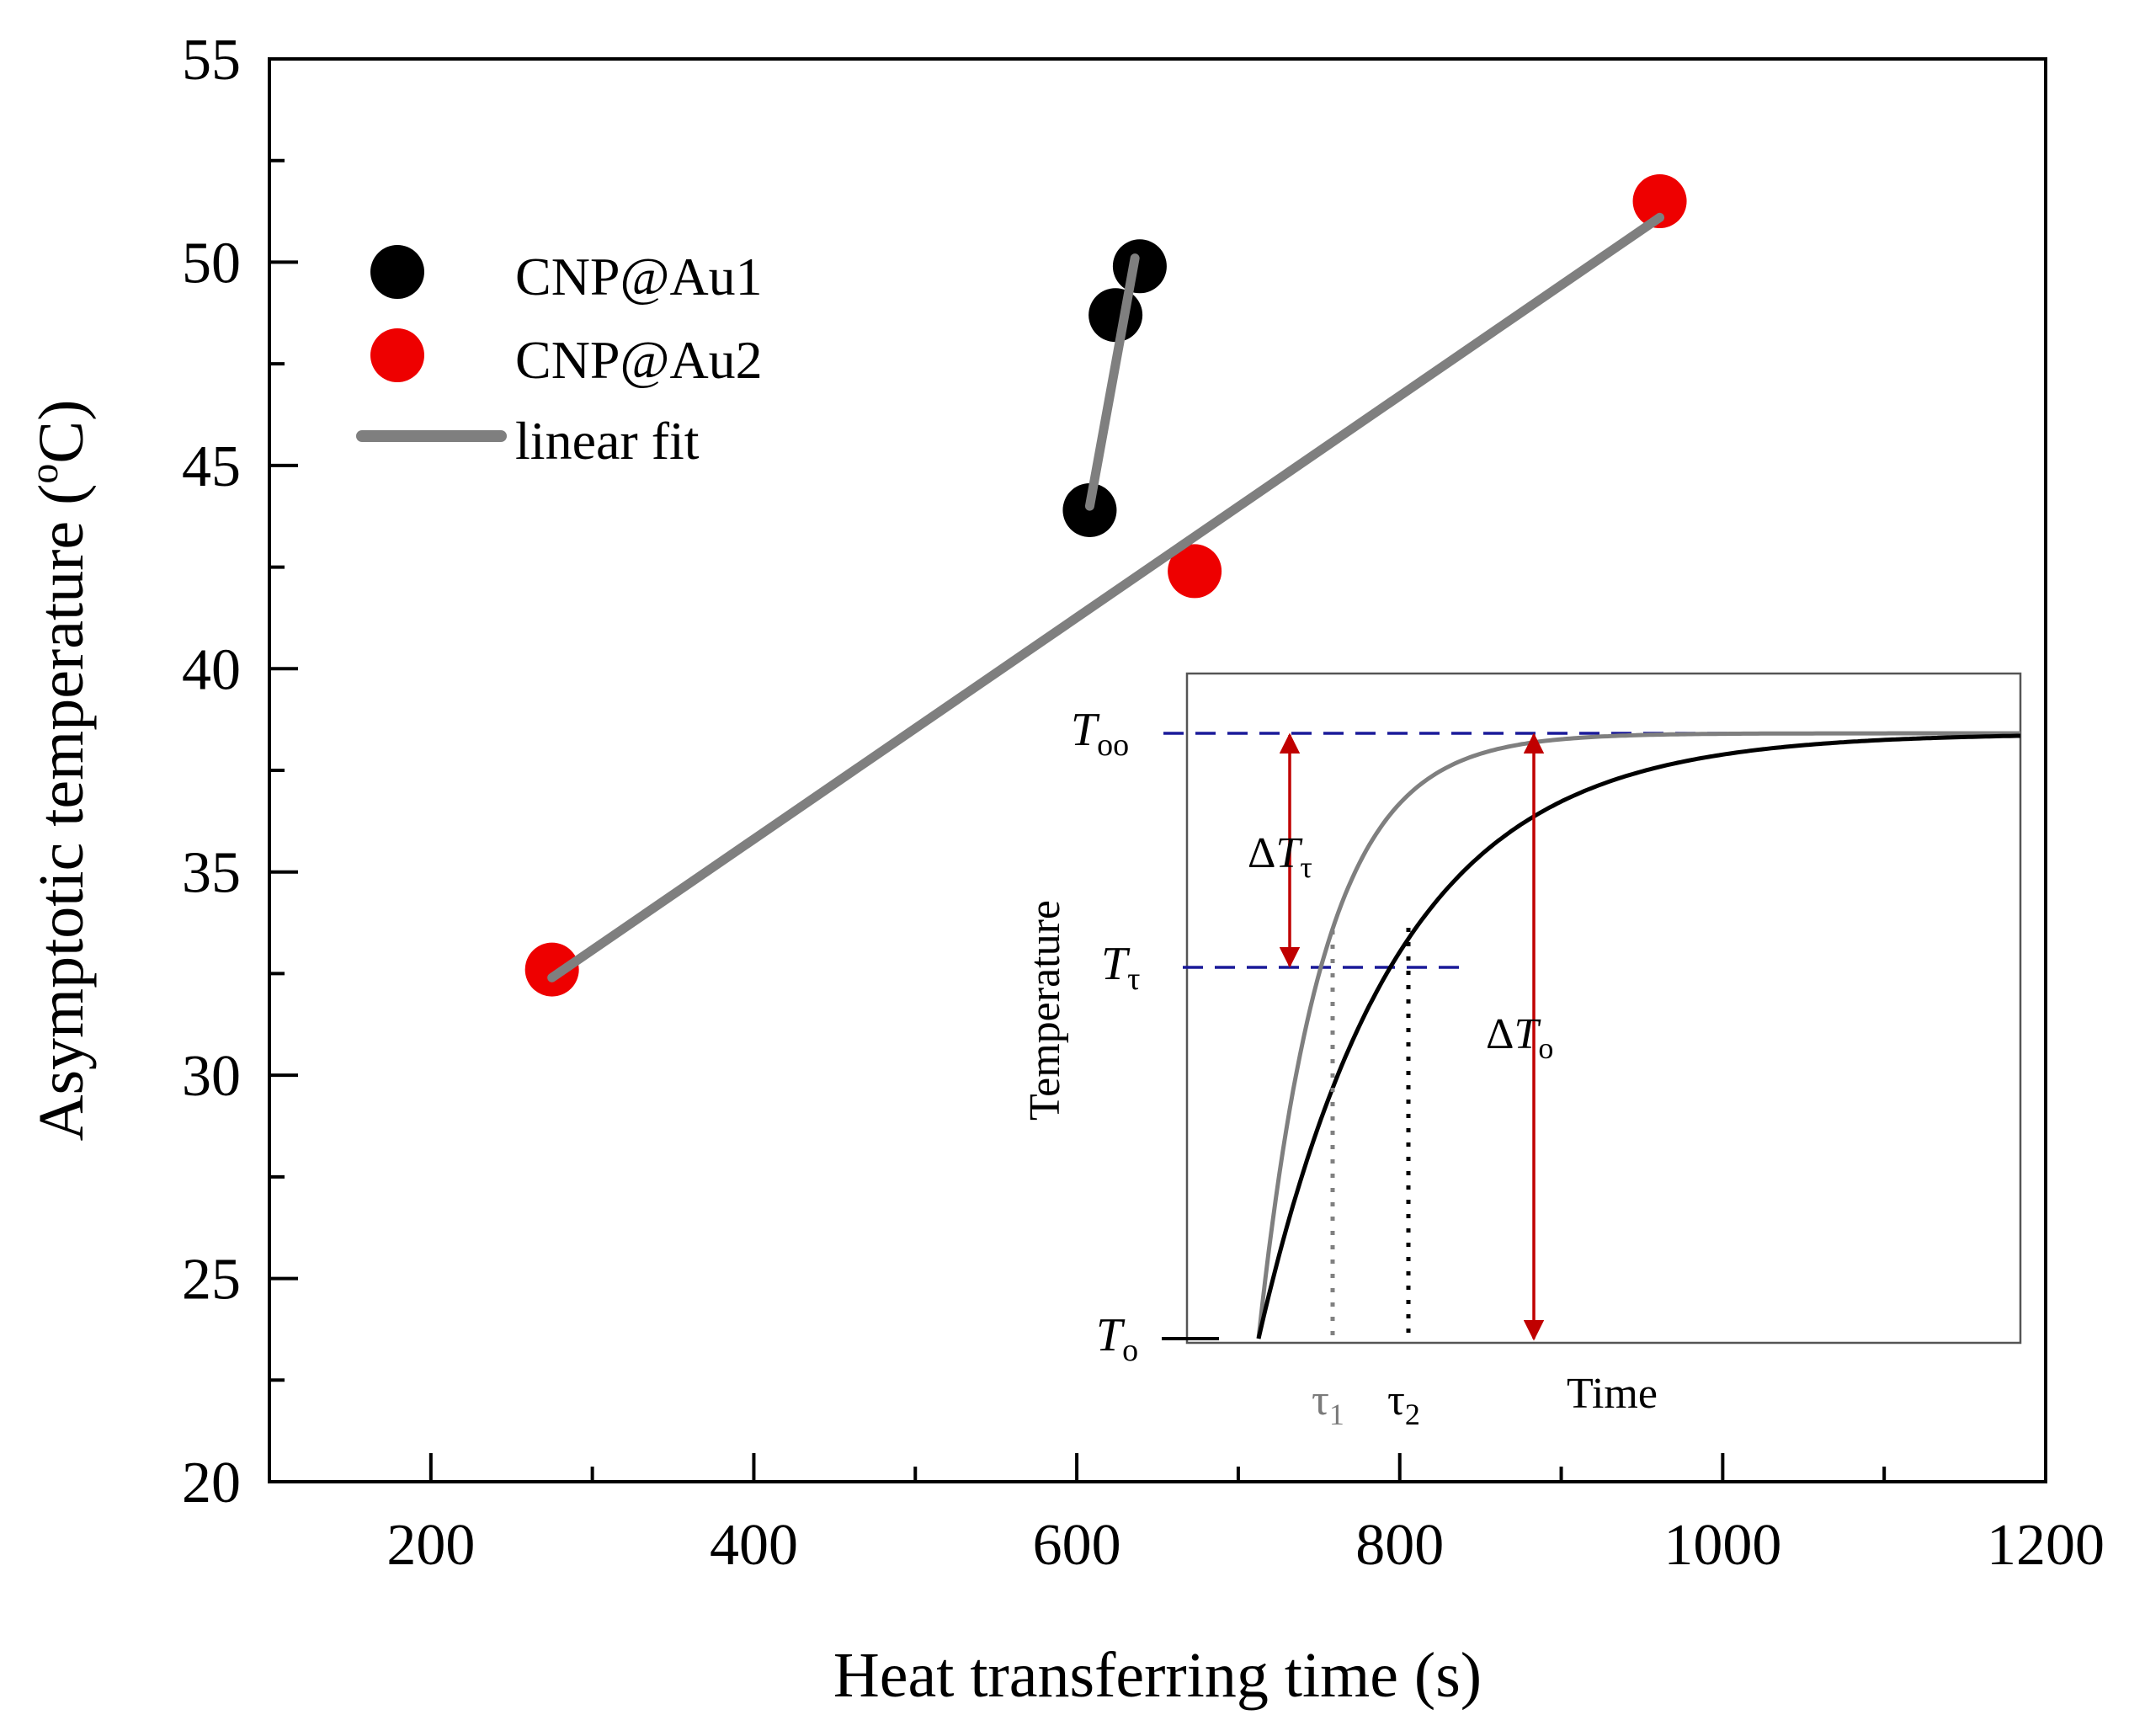  I want to click on legend-marker-cnp-au1, so click(397, 272).